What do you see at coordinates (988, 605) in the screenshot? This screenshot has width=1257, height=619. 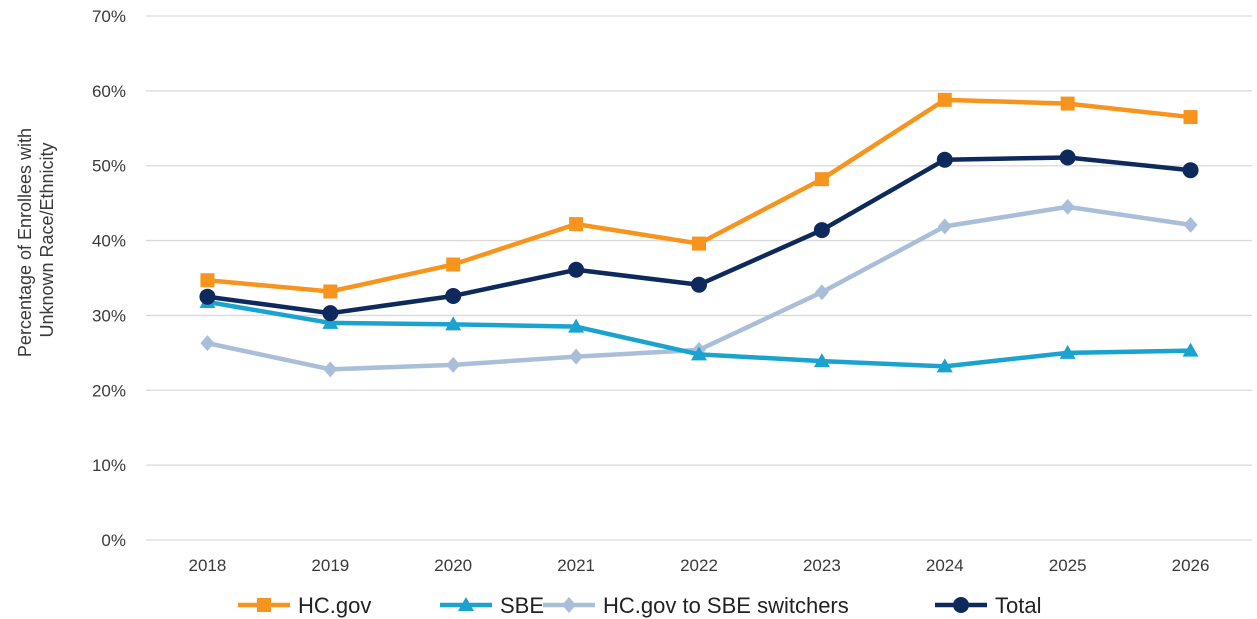 I see `legend-item-total: Total` at bounding box center [988, 605].